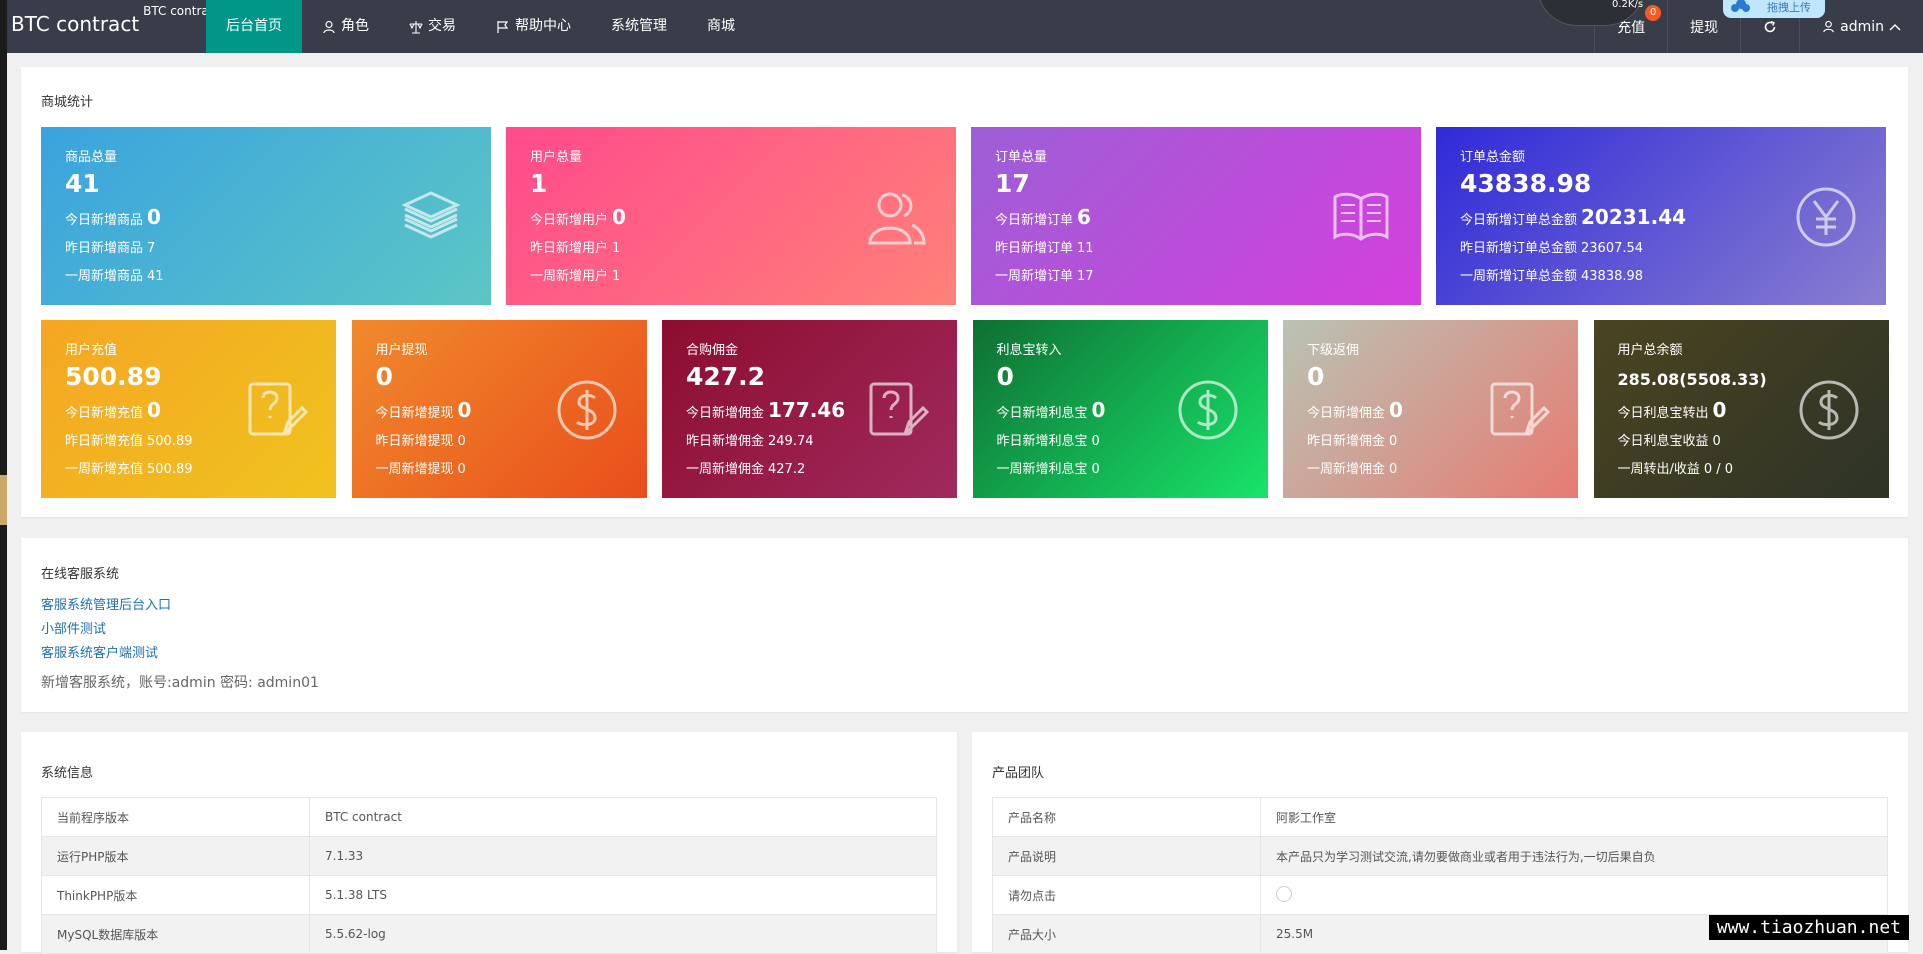 The height and width of the screenshot is (954, 1923). What do you see at coordinates (432, 26) in the screenshot?
I see `nav-trade: 交易` at bounding box center [432, 26].